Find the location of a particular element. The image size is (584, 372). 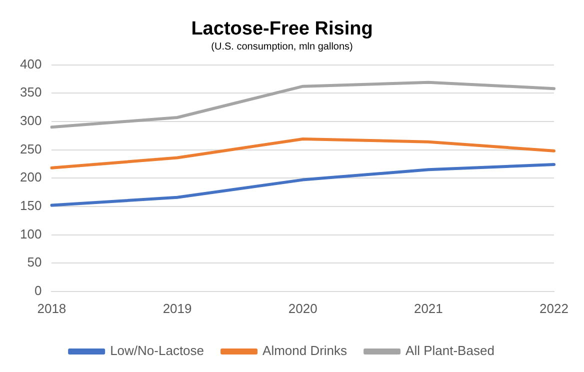

legend-label: Almond Drinks is located at coordinates (305, 350).